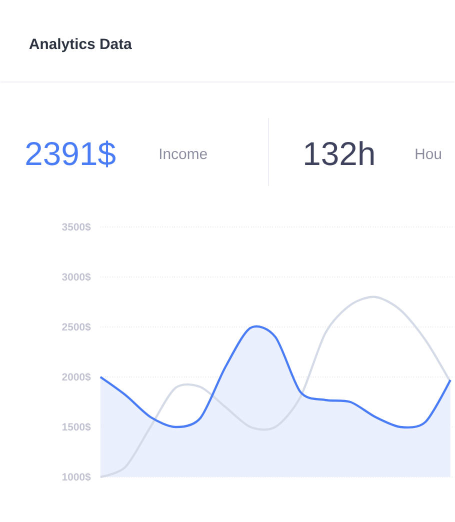  Describe the element at coordinates (76, 427) in the screenshot. I see `y-tick-label: 1500$` at that location.